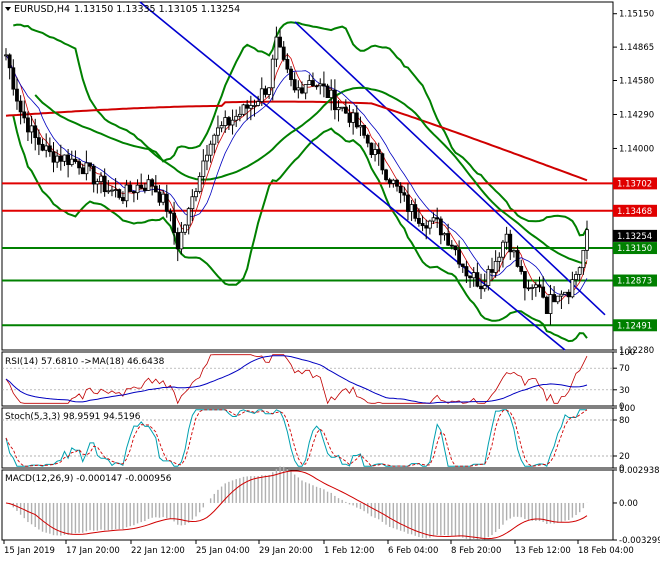  What do you see at coordinates (624, 369) in the screenshot?
I see `pane-tick-label: 70` at bounding box center [624, 369].